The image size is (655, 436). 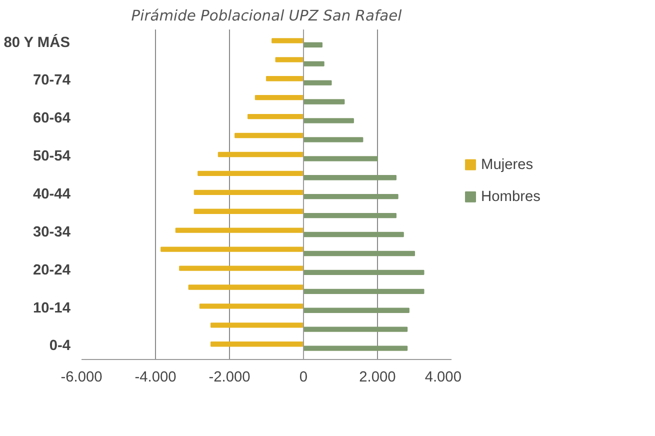 I want to click on y-tick-label: 0-4, so click(x=60, y=346).